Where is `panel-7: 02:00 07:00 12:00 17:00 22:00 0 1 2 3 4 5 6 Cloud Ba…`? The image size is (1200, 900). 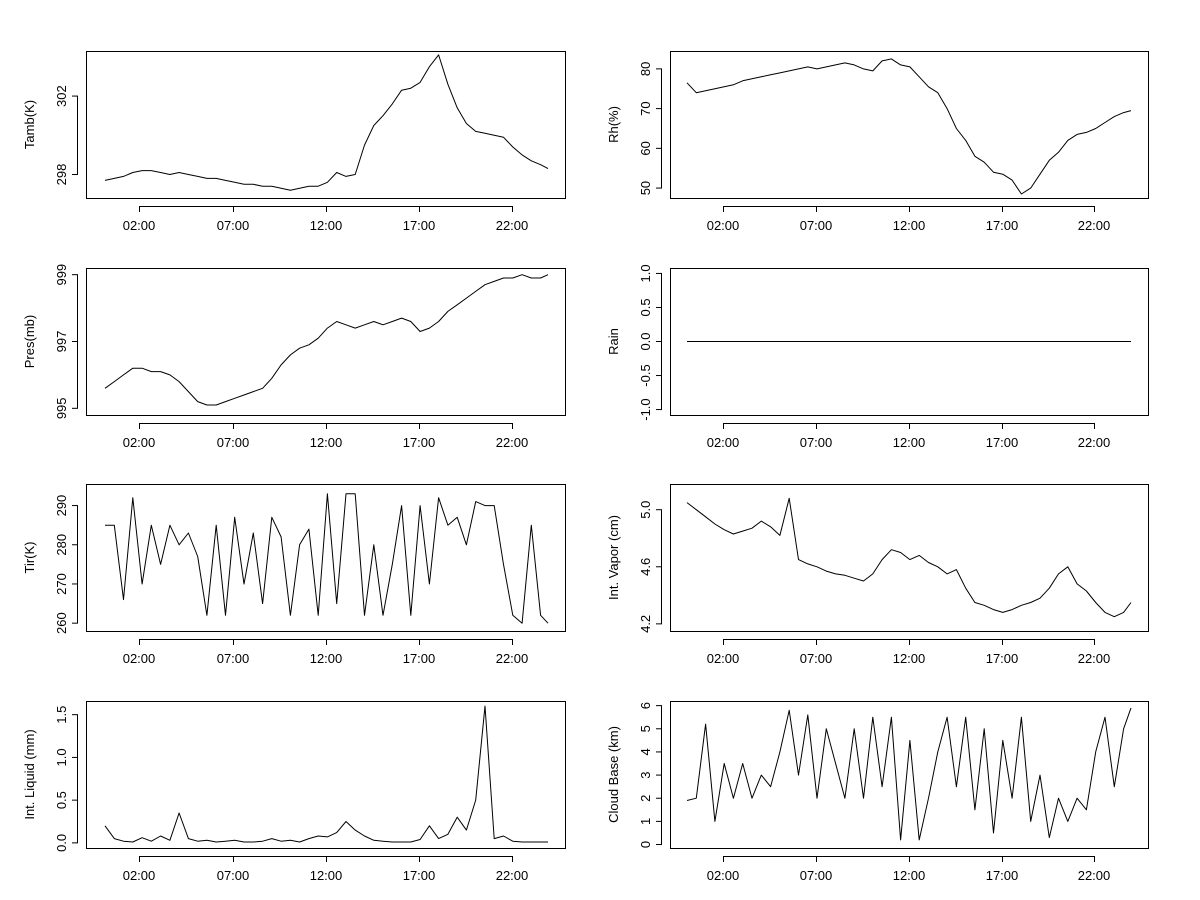 panel-7: 02:00 07:00 12:00 17:00 22:00 0 1 2 3 4 5 6 Cloud Ba… is located at coordinates (877, 792).